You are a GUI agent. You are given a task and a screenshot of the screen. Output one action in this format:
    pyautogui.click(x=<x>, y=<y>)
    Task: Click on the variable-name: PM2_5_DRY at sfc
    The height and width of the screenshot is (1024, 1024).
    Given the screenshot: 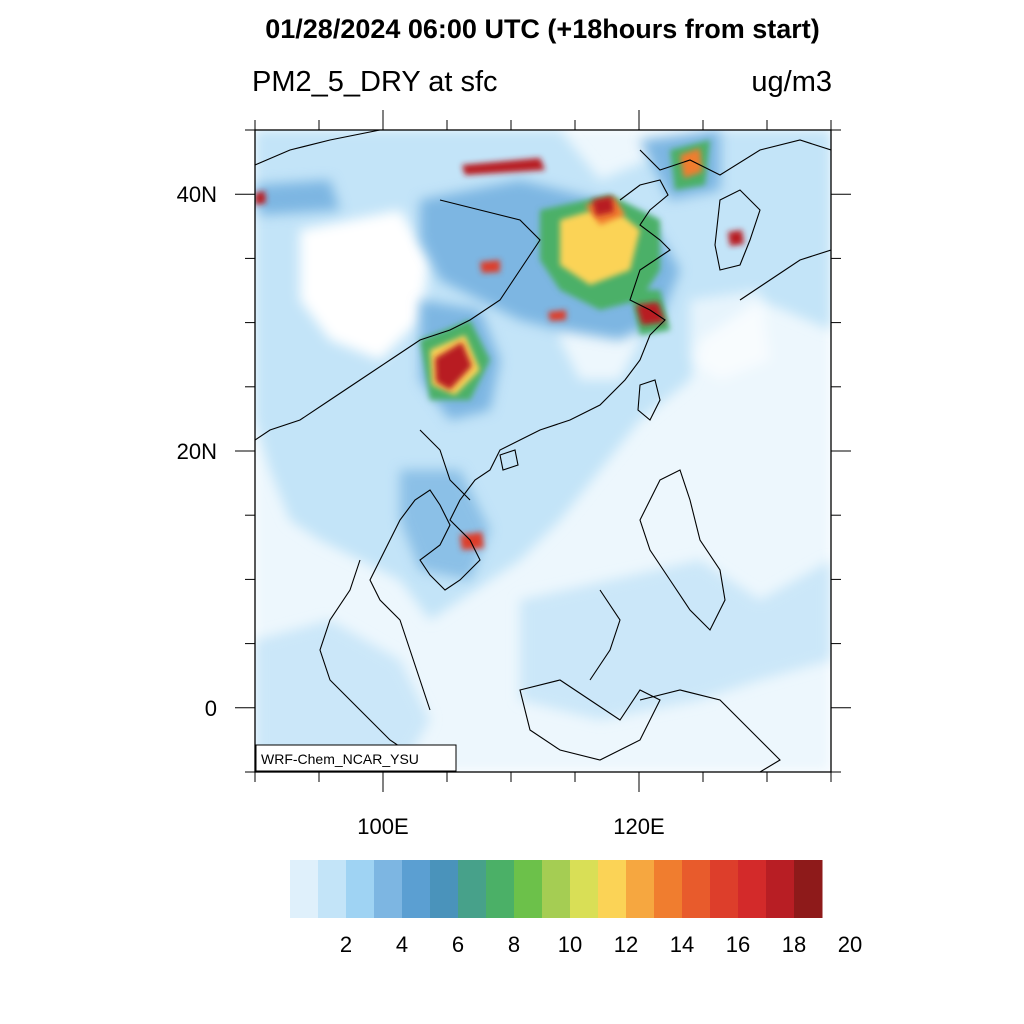 What is the action you would take?
    pyautogui.click(x=375, y=82)
    